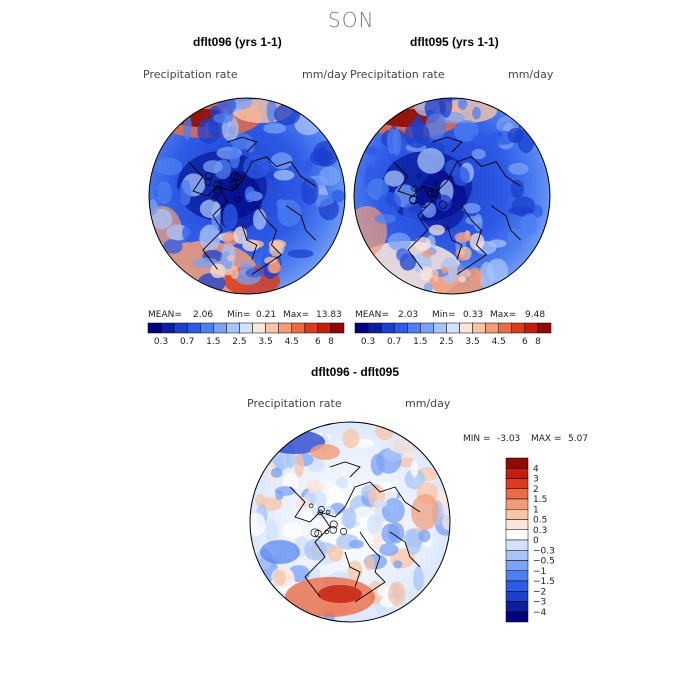 The width and height of the screenshot is (700, 700). What do you see at coordinates (350, 522) in the screenshot?
I see `map-3-border` at bounding box center [350, 522].